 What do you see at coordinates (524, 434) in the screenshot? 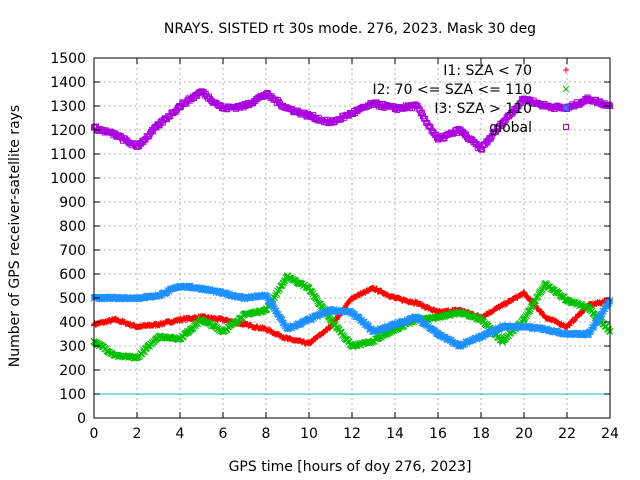
I see `x-tick-label: 20` at bounding box center [524, 434].